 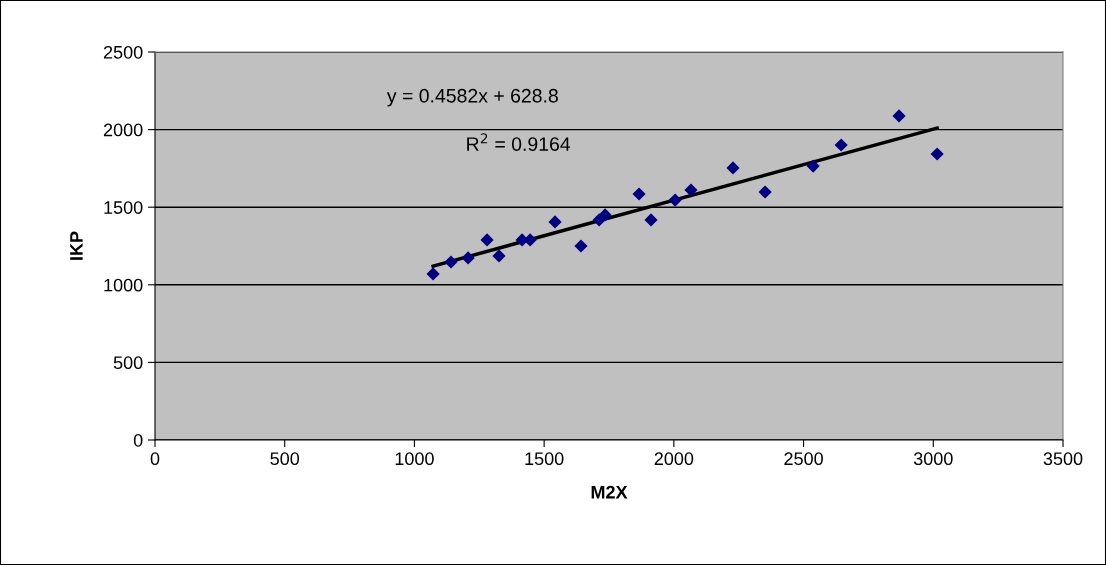 I want to click on x-axis-title: M2X, so click(x=609, y=492).